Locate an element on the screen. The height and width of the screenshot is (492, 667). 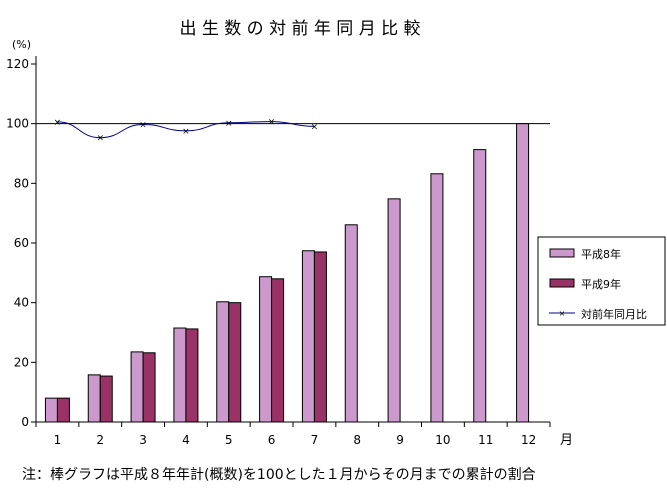
x-tick-label: 1 is located at coordinates (58, 440).